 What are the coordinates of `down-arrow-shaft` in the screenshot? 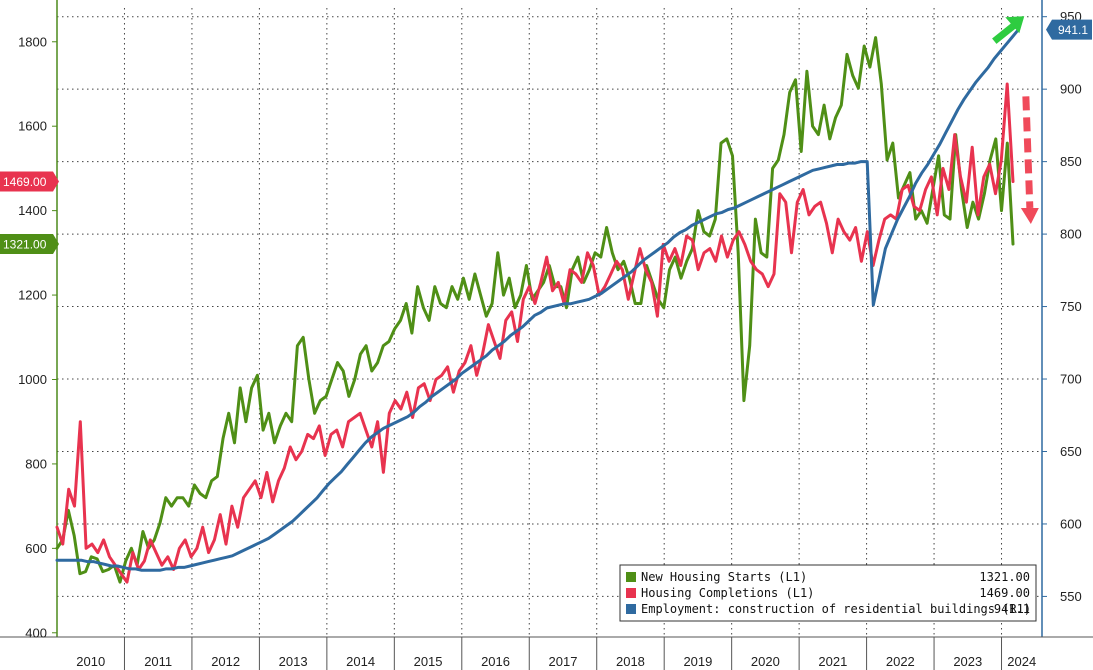 It's located at (1028, 152).